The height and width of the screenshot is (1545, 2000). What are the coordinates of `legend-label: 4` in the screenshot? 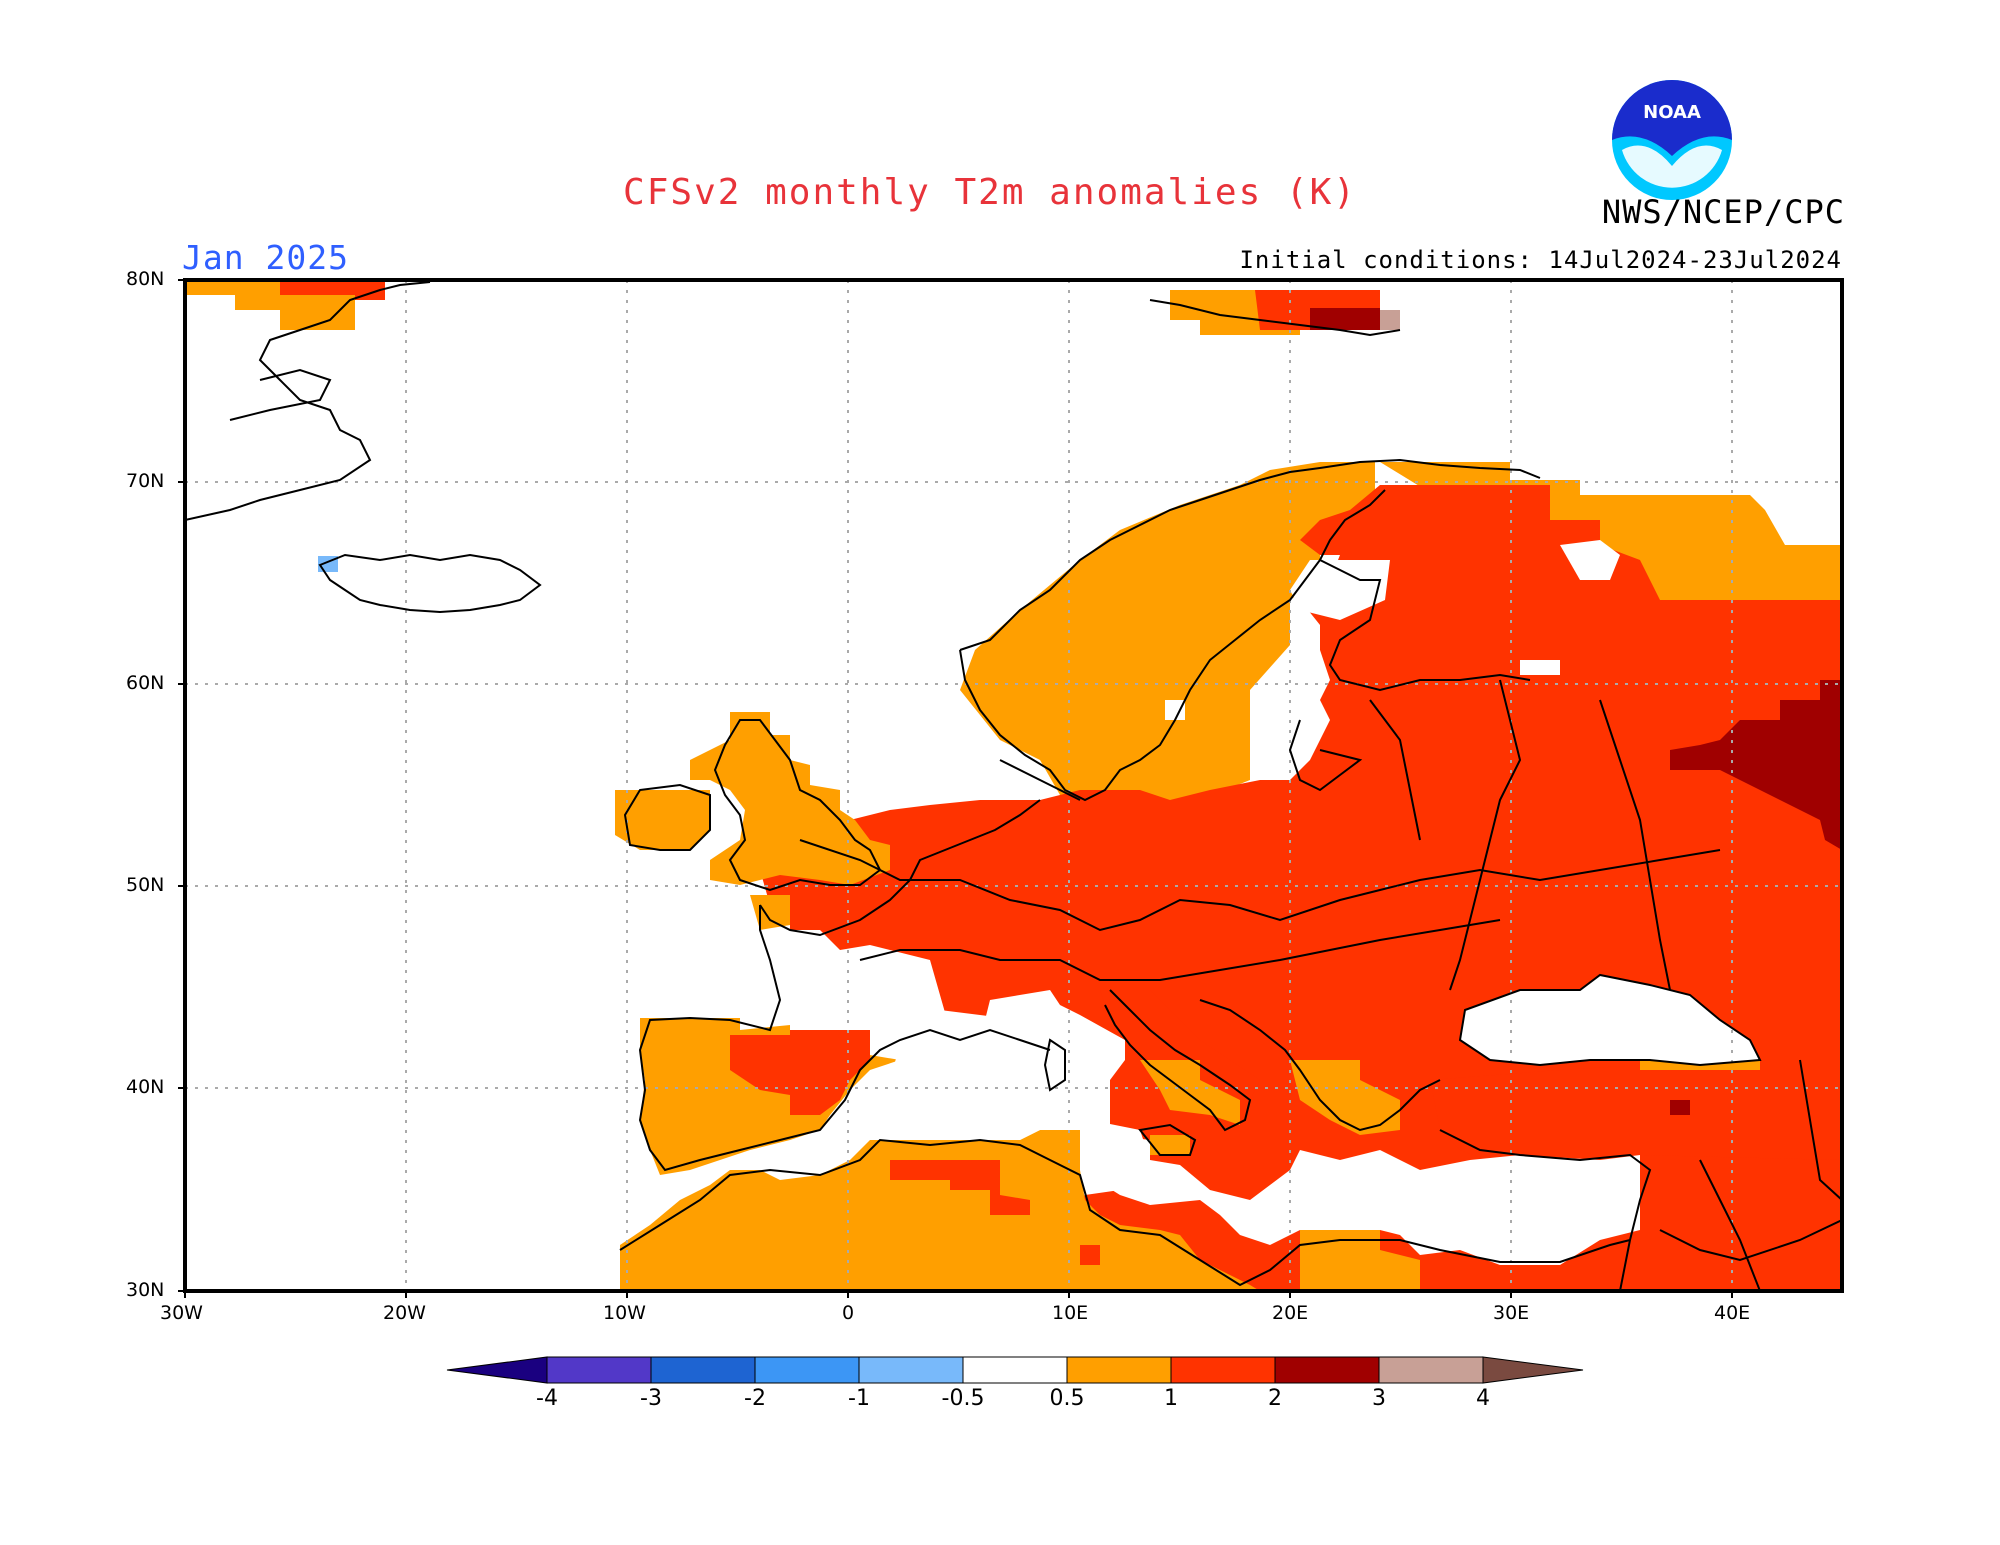 It's located at (1483, 1398).